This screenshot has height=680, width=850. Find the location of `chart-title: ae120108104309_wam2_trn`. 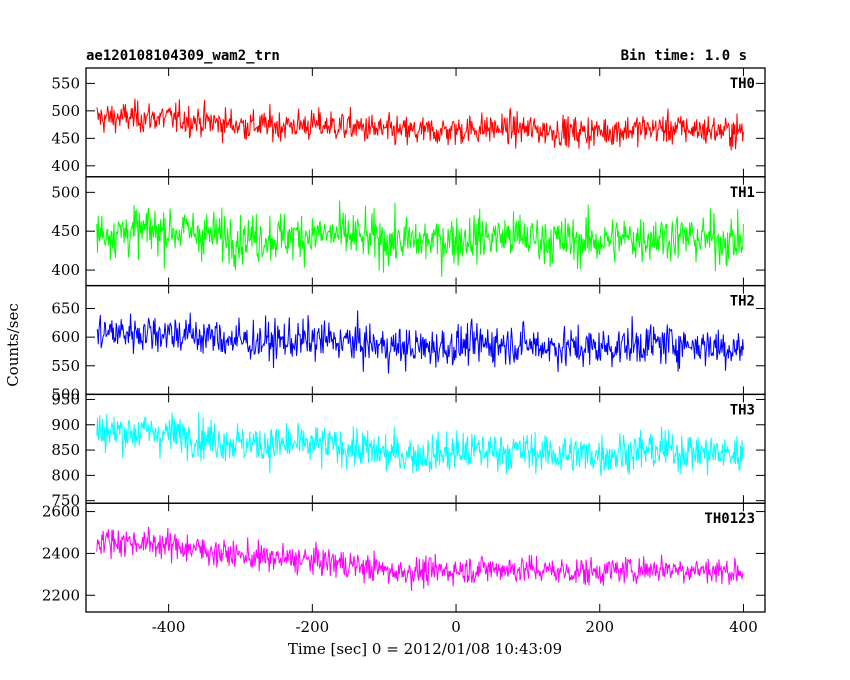

chart-title: ae120108104309_wam2_trn is located at coordinates (183, 56).